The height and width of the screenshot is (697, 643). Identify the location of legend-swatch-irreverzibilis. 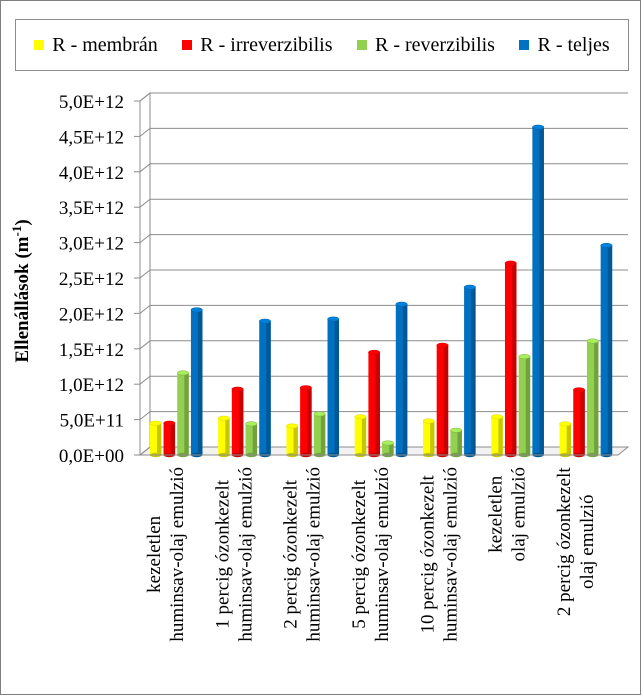
(187, 45).